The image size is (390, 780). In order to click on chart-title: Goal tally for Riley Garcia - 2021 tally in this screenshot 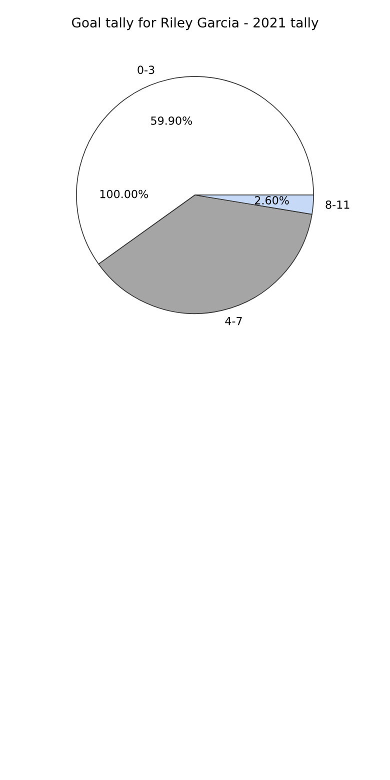, I will do `click(195, 23)`.